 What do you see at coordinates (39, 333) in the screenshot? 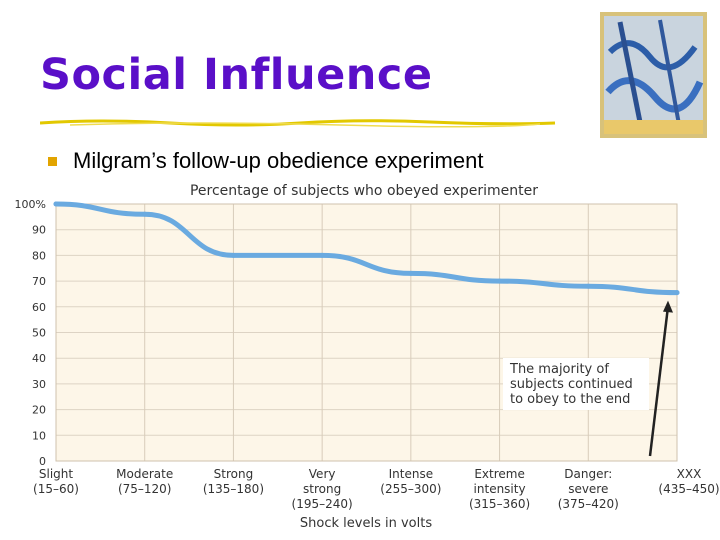
I see `y-tick-label: 50` at bounding box center [39, 333].